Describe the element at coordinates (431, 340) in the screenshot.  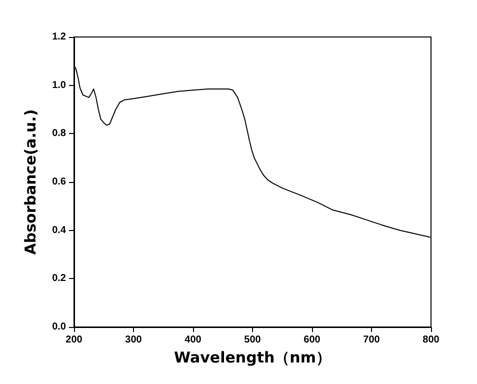
I see `x-tick-label: 800` at that location.